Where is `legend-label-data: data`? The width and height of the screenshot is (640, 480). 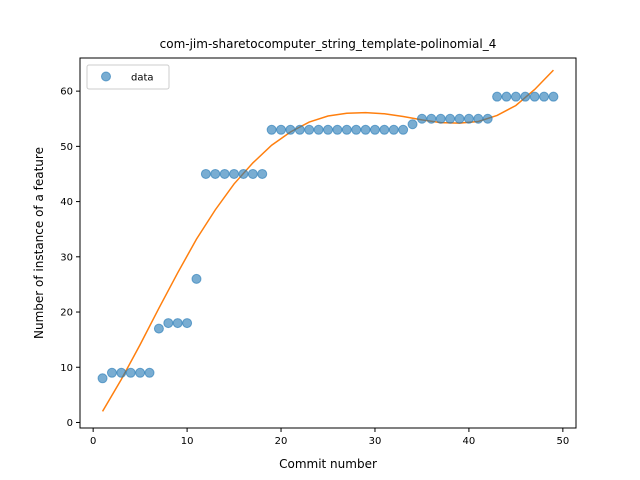 legend-label-data: data is located at coordinates (142, 78).